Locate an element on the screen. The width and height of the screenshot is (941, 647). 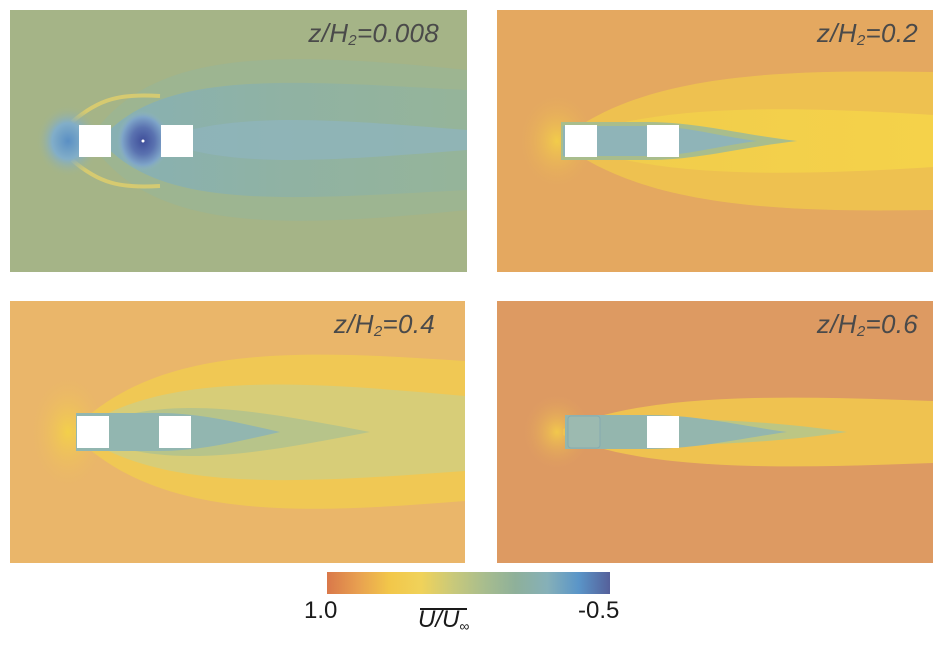
colorbar-quantity-label: U/U∞ is located at coordinates (444, 620).